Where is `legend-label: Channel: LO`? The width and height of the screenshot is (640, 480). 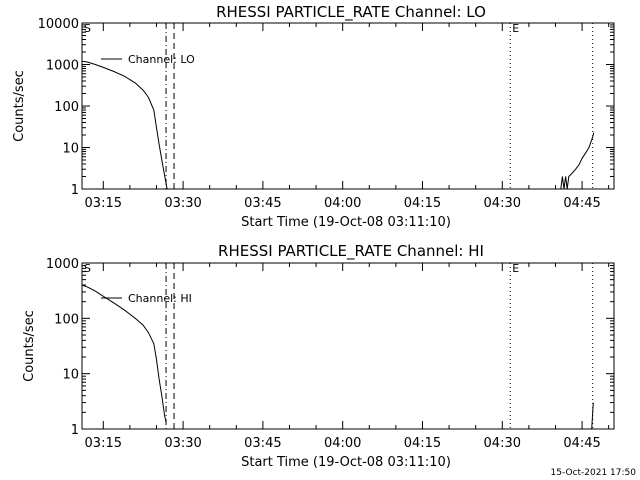
legend-label: Channel: LO is located at coordinates (161, 59).